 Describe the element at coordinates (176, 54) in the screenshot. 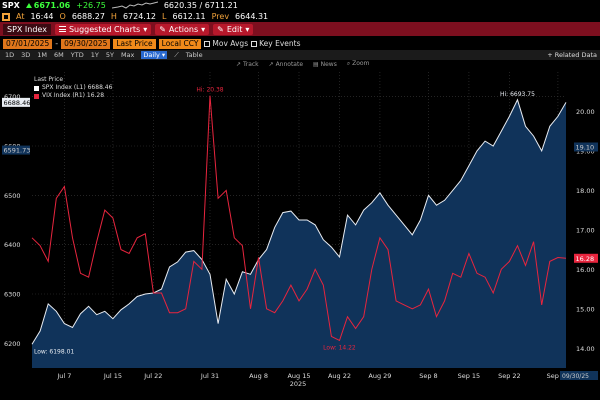

I see `line-chart-icon: ⟋` at that location.